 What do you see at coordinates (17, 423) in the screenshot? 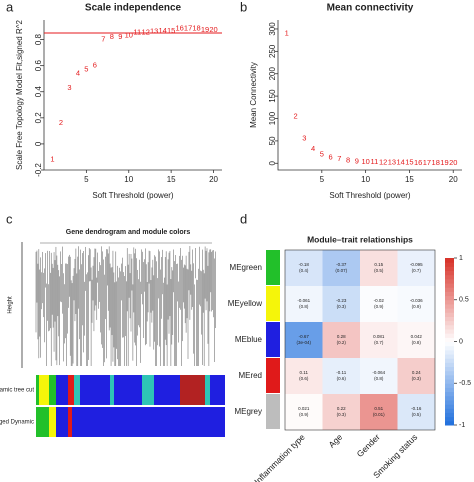
I see `track-label: Merged Dynamic` at bounding box center [17, 423].